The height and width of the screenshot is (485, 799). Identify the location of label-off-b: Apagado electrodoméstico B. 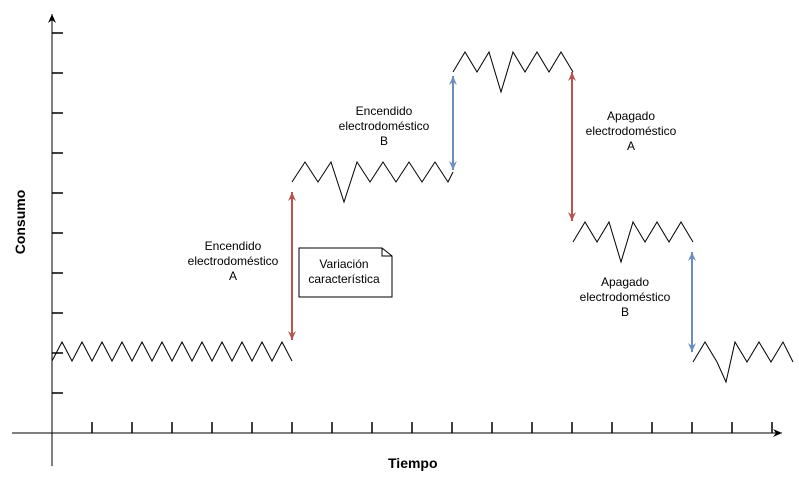
(625, 297).